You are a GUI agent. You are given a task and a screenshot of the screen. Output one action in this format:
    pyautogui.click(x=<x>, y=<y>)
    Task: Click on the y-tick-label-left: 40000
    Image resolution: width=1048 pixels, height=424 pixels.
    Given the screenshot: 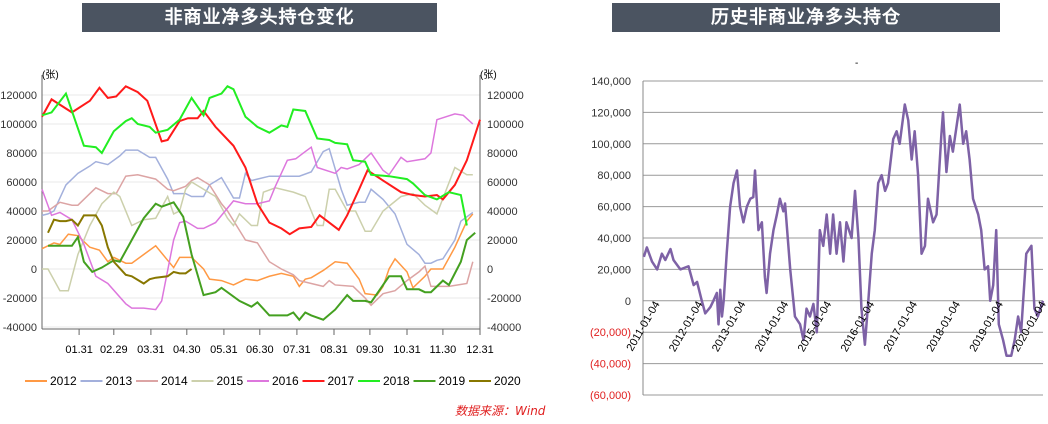 What is the action you would take?
    pyautogui.click(x=21, y=212)
    